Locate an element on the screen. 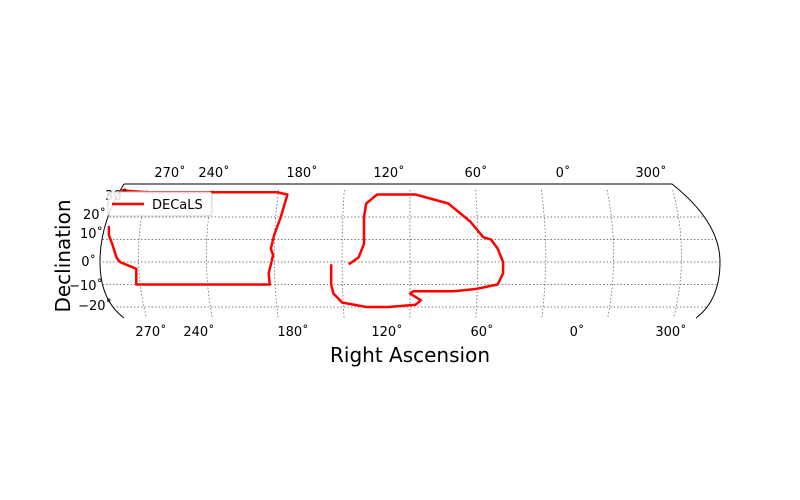  dec-tick-label: 20˚ is located at coordinates (94, 215).